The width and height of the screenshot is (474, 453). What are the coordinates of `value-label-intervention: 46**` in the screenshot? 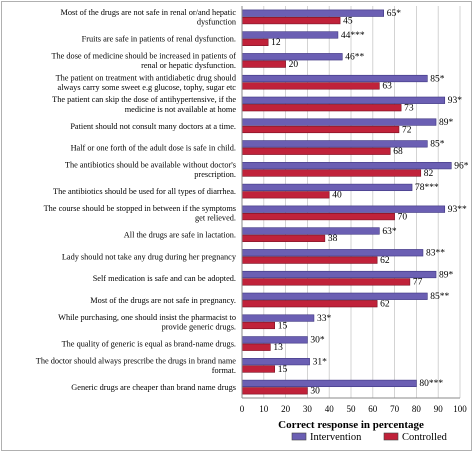 It's located at (354, 58).